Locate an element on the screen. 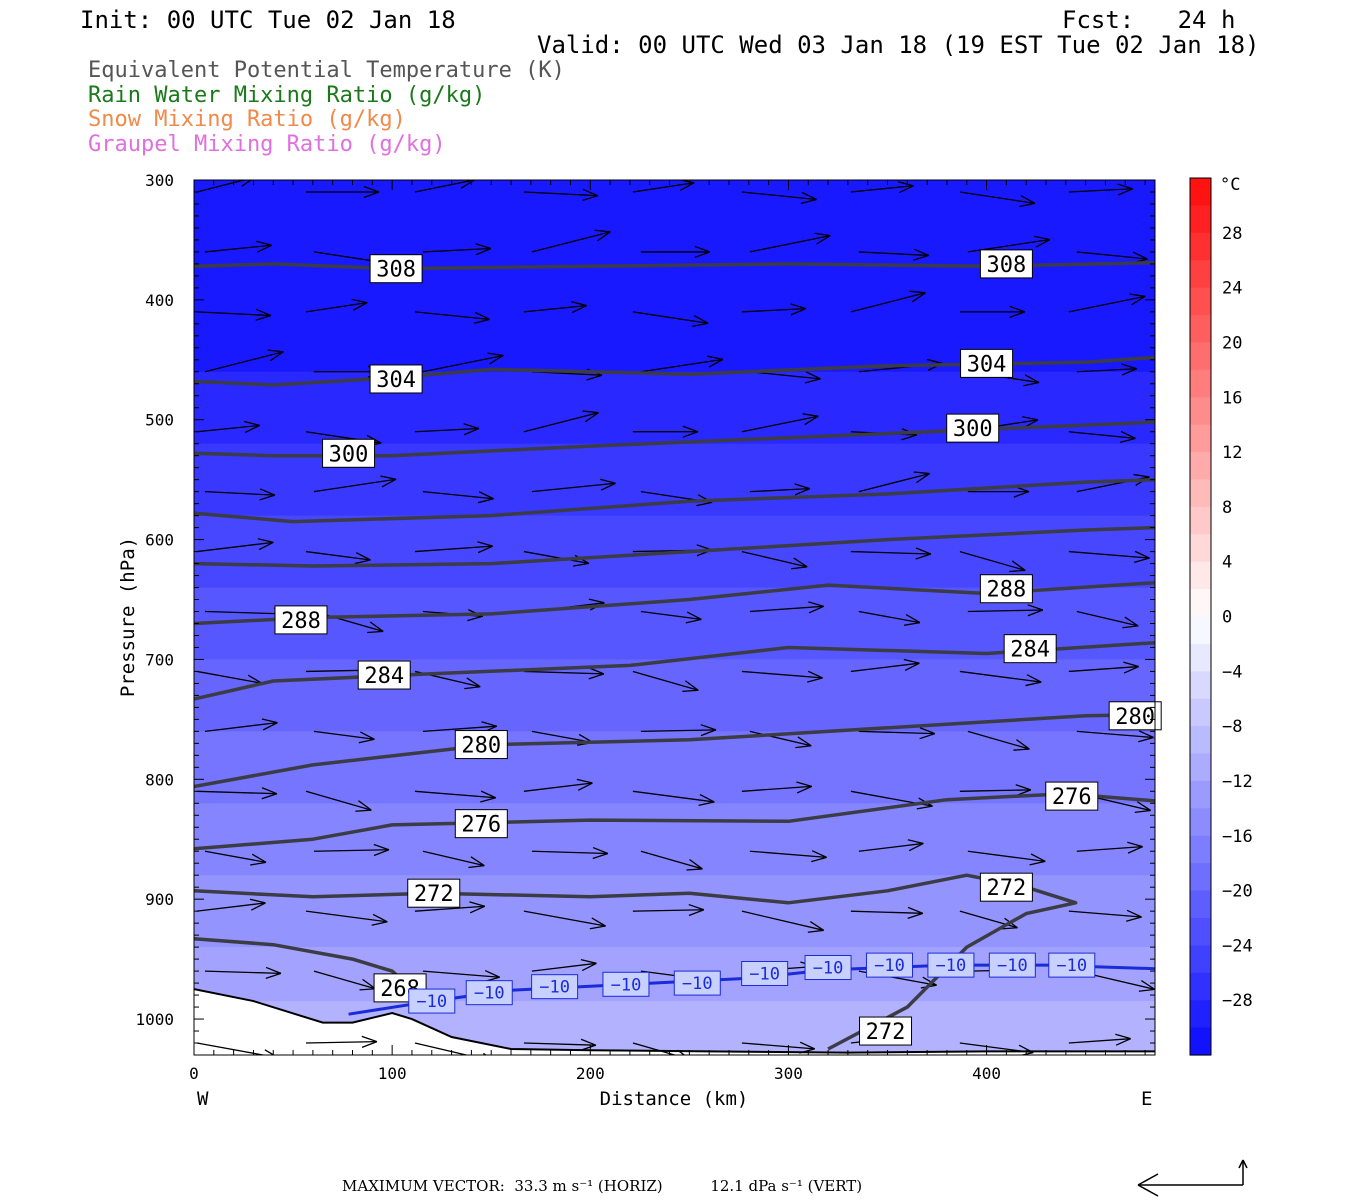 This screenshot has height=1200, width=1350. reference-vector-icon is located at coordinates (1192, 1178).